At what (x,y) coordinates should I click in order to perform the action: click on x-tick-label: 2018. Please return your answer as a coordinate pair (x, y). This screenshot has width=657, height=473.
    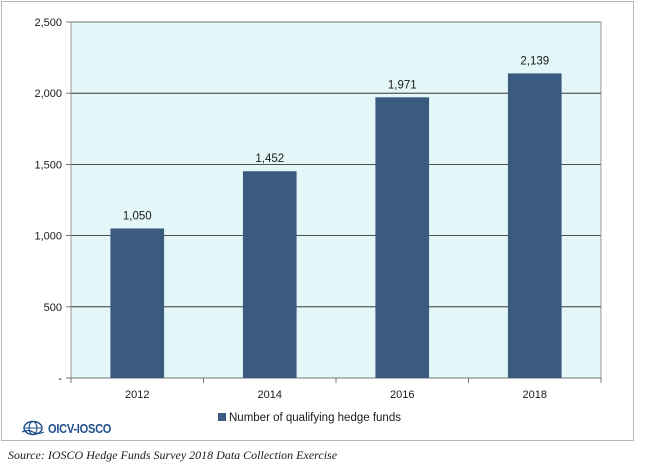
    Looking at the image, I should click on (535, 395).